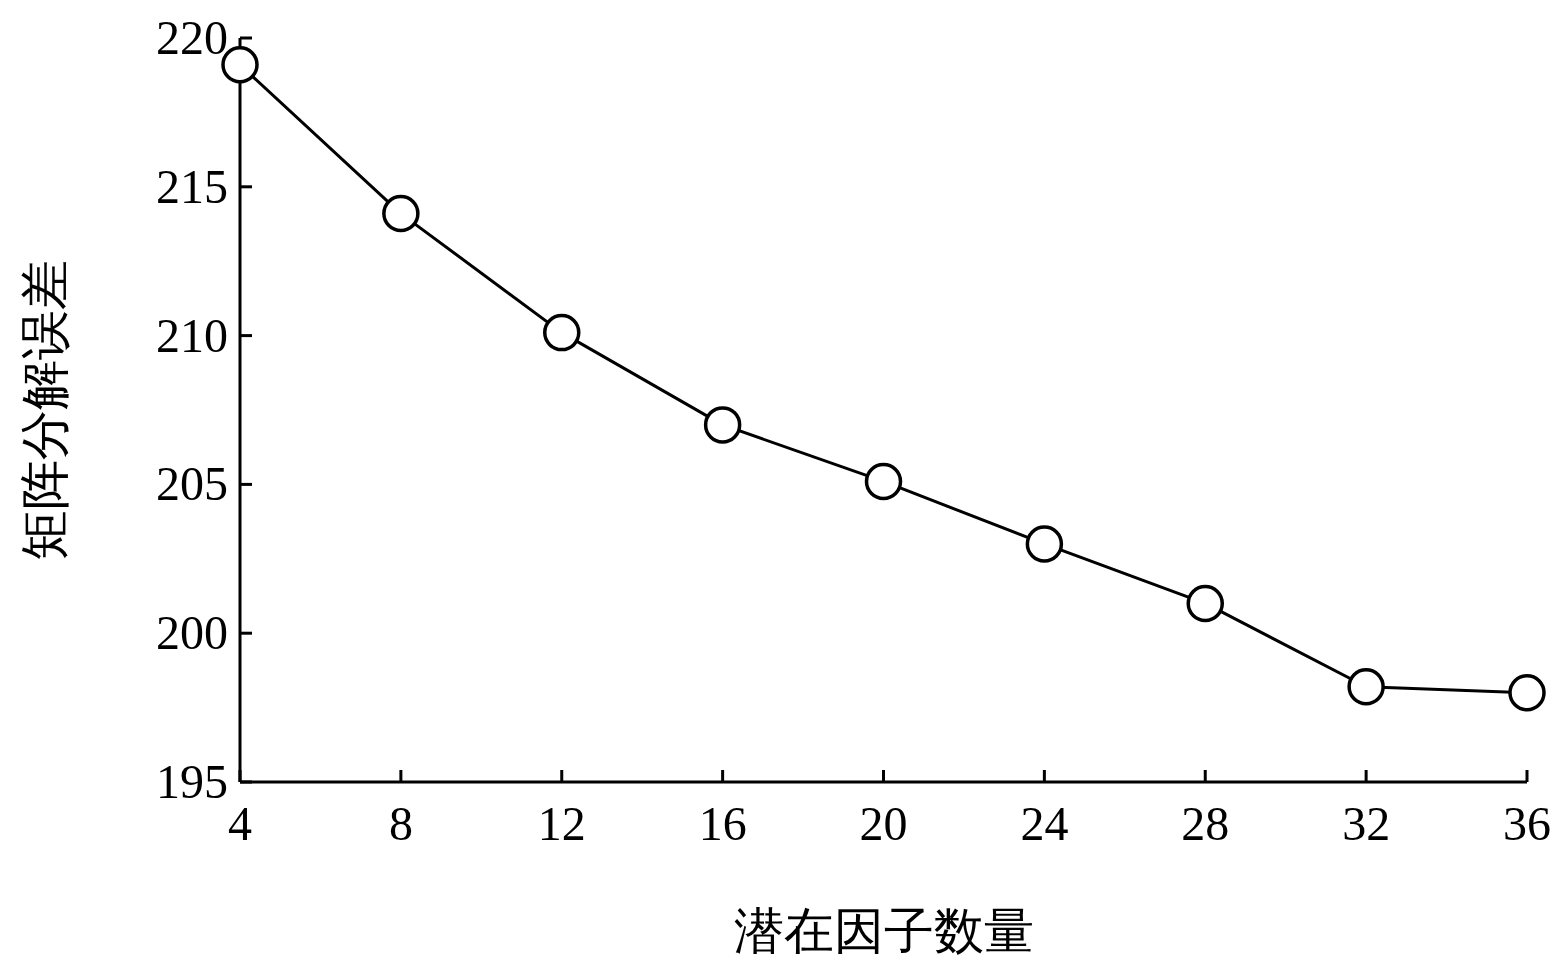 This screenshot has height=965, width=1557. What do you see at coordinates (192, 633) in the screenshot?
I see `y-tick-label: 200` at bounding box center [192, 633].